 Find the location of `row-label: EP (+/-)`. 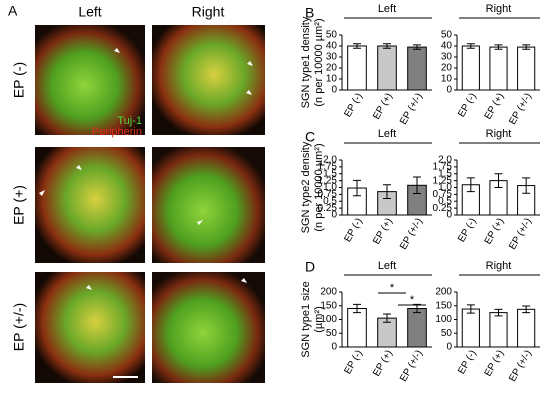

row-label: EP (+/-) is located at coordinates (19, 327).